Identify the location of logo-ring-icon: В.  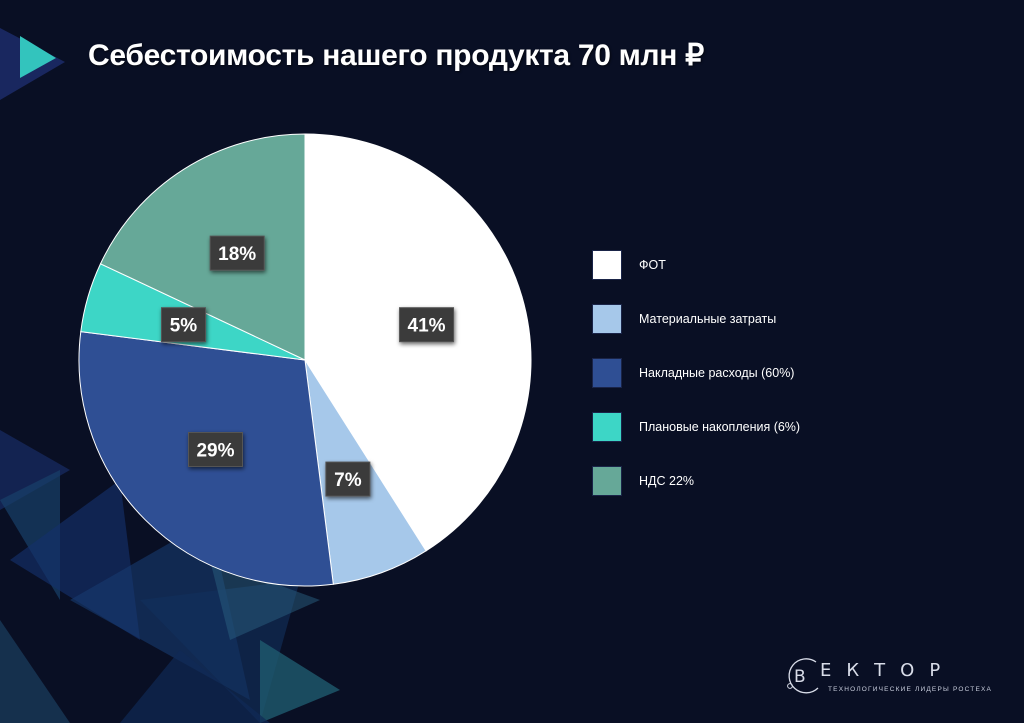
(803, 676).